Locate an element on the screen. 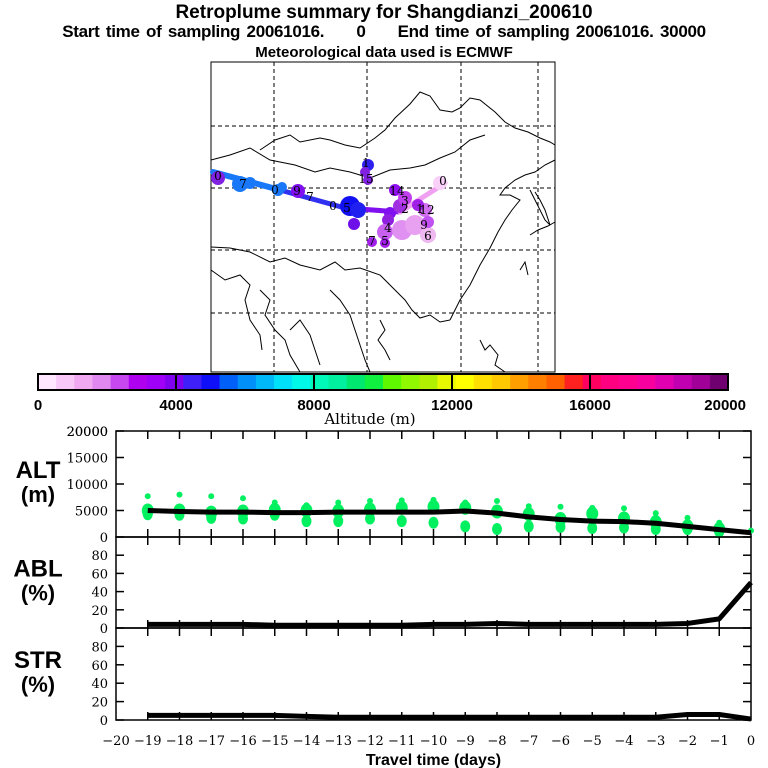 The height and width of the screenshot is (768, 768). x-tick-label: −17 is located at coordinates (211, 741).